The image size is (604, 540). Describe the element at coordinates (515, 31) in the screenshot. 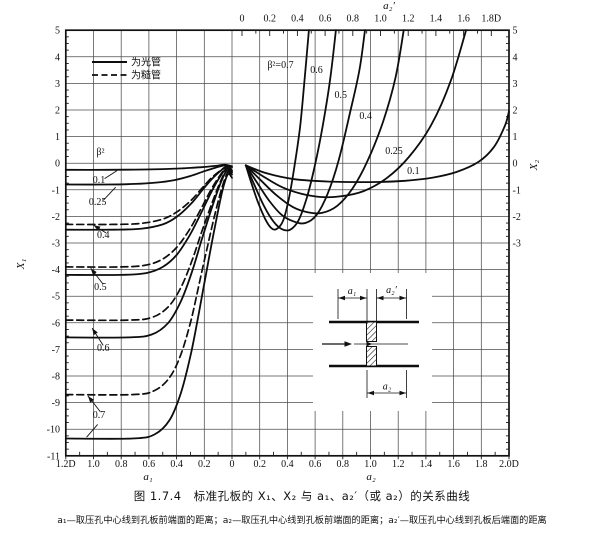

I see `right-tick-label: 5` at that location.